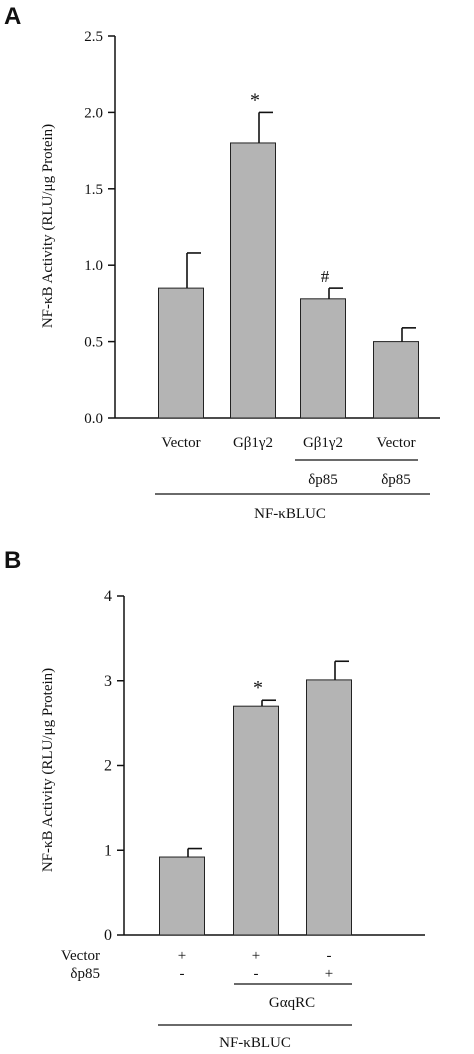  Describe the element at coordinates (396, 480) in the screenshot. I see `panel-a-sublabel-2: δp85` at that location.